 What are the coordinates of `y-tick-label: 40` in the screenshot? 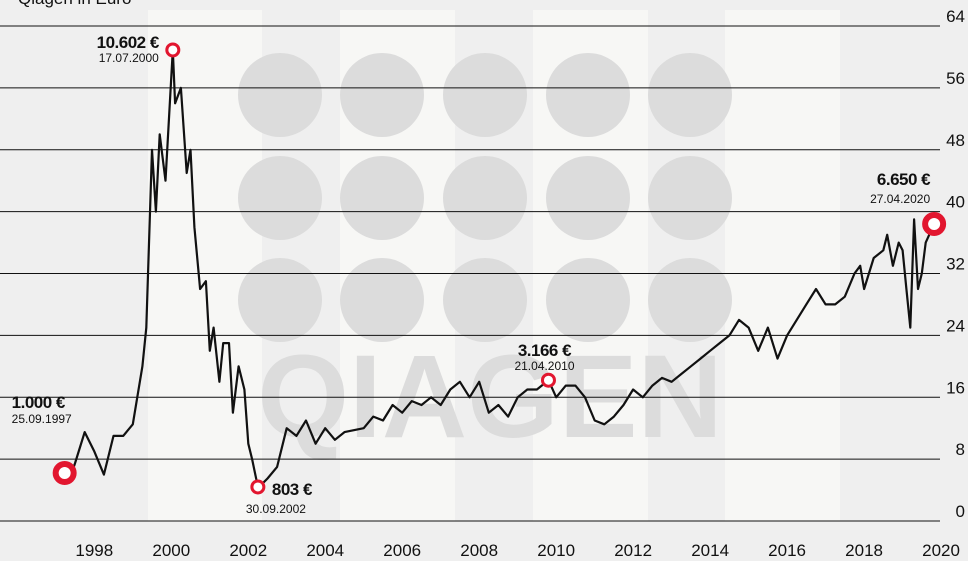 It's located at (955, 202).